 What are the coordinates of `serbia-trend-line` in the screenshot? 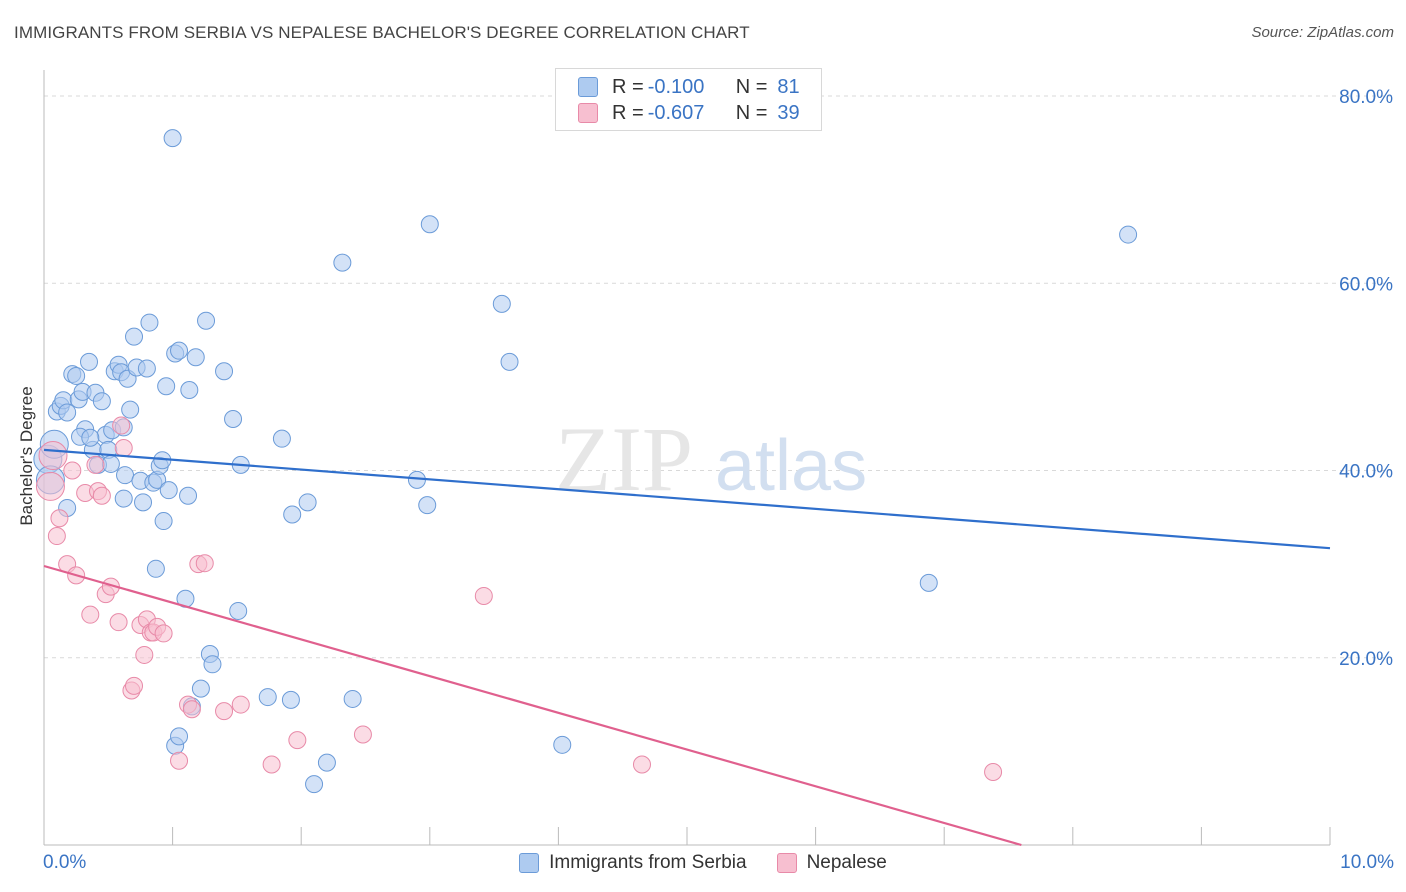 It's located at (687, 499).